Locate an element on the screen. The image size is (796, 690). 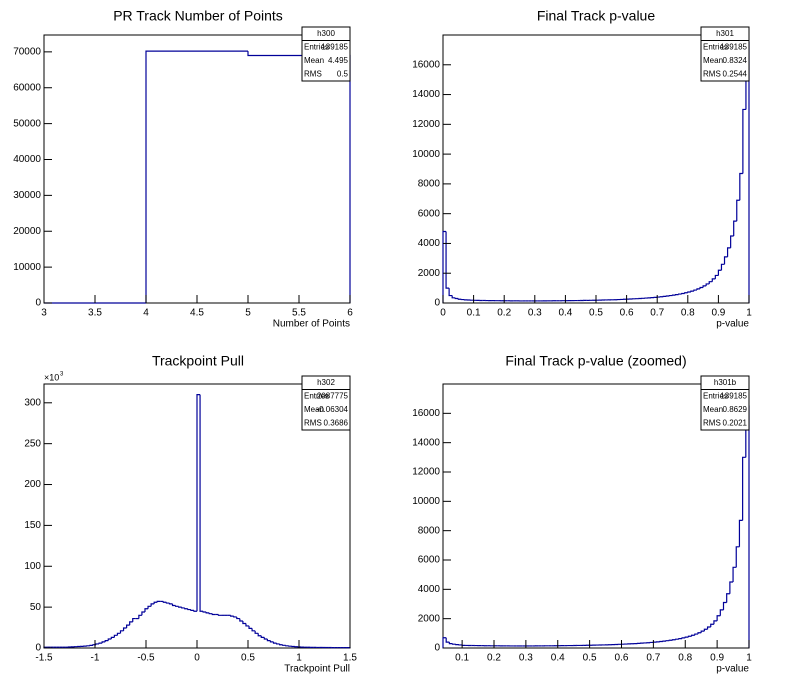
x-tick-label: 4.5 is located at coordinates (197, 313).